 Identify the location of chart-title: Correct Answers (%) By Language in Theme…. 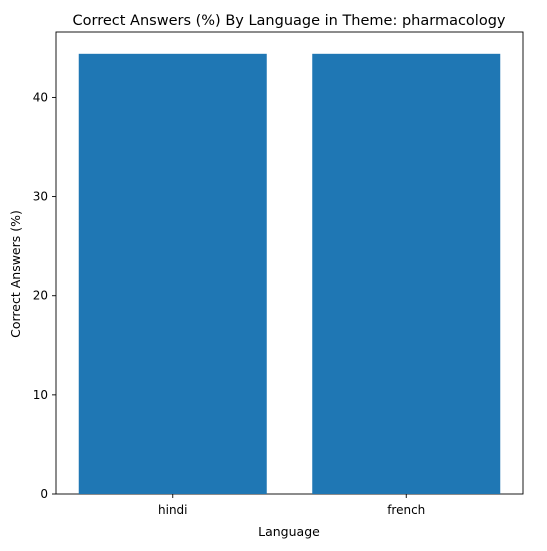
(289, 21).